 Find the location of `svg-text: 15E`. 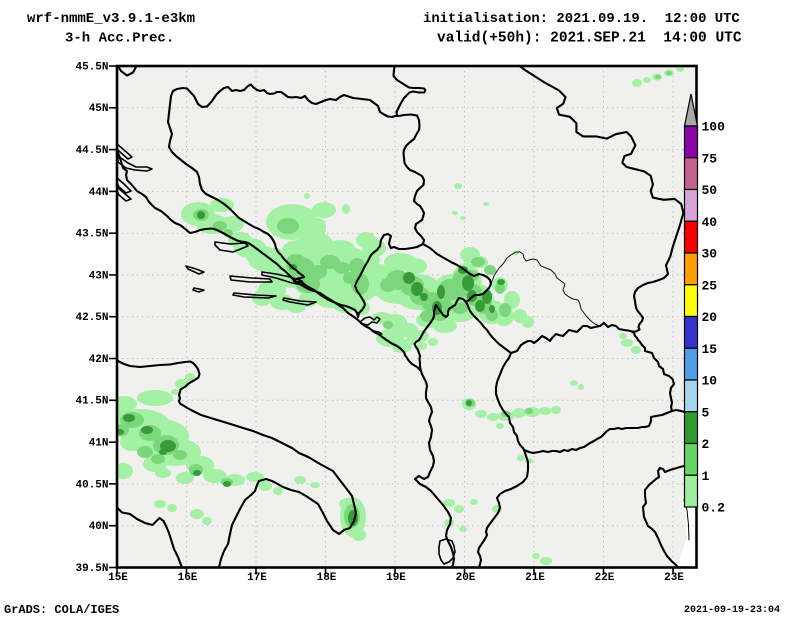

svg-text: 15E is located at coordinates (118, 578).